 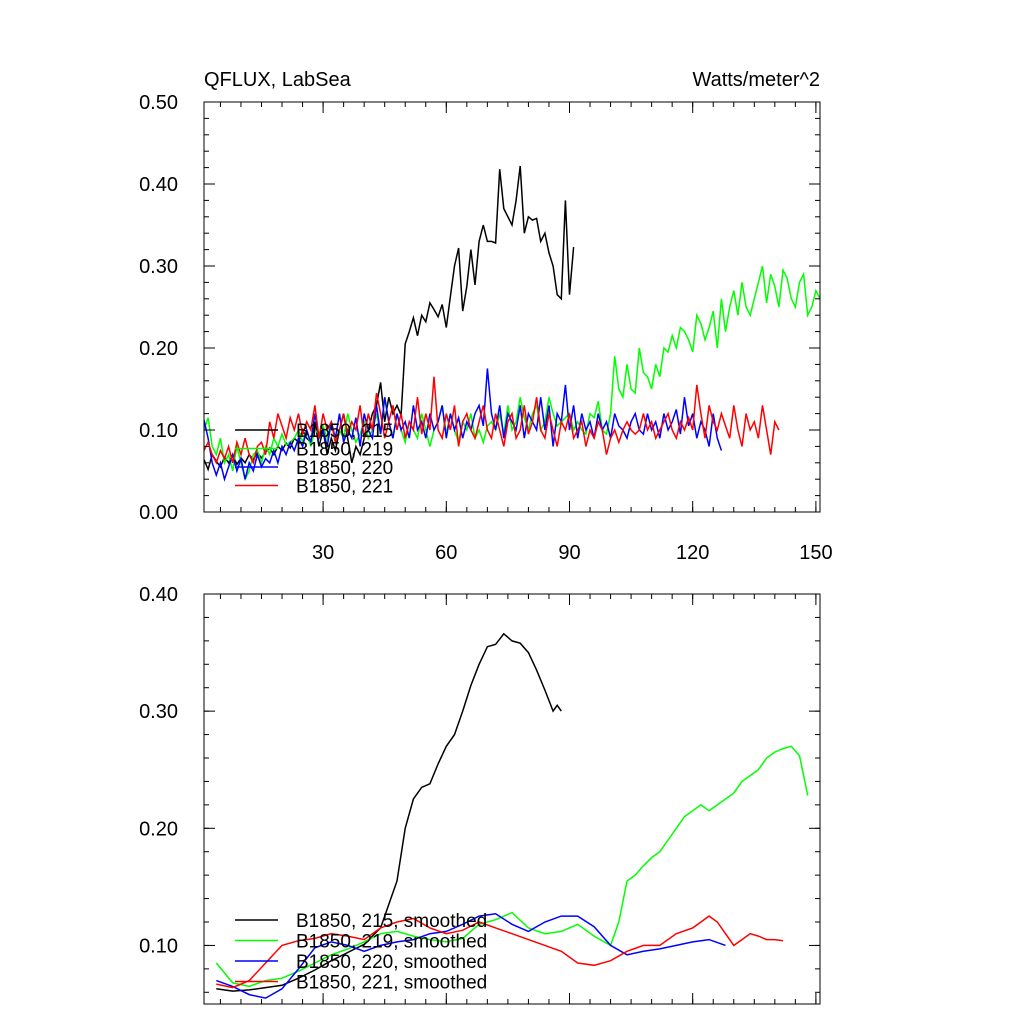 I want to click on y-tick-label: 0.50, so click(x=158, y=103).